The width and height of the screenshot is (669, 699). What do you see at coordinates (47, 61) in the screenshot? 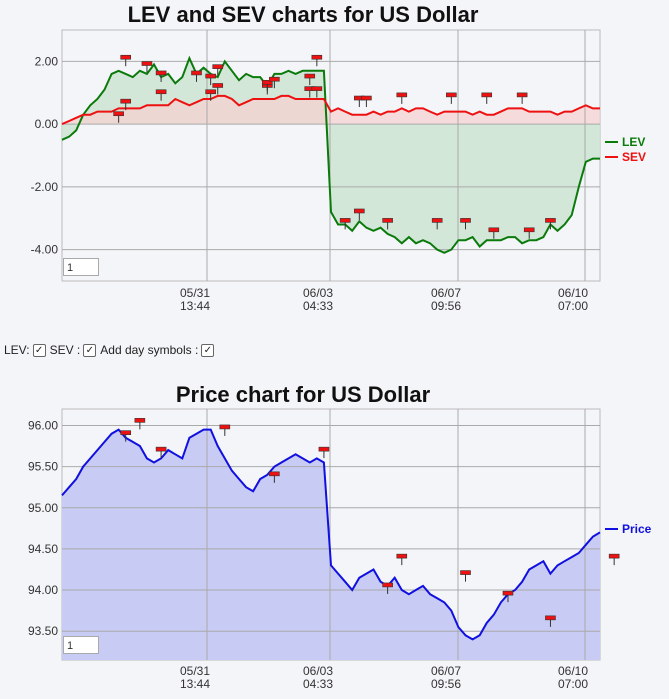
I see `y-tick-label: 2.00` at bounding box center [47, 61].